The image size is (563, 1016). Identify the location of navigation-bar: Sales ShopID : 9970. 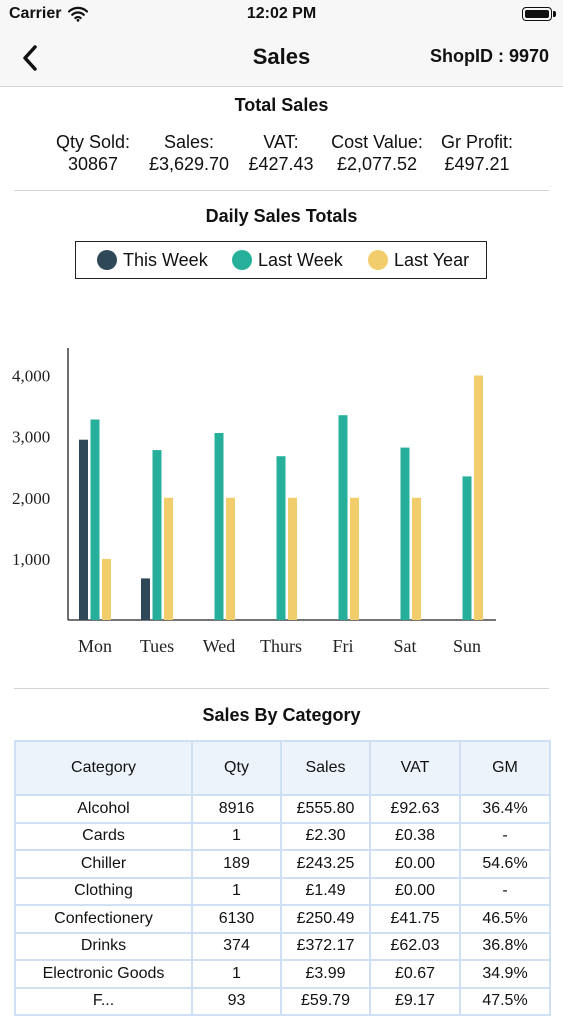
(281, 58).